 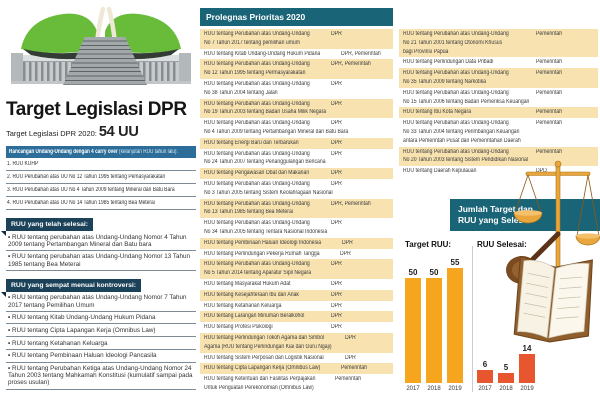 What do you see at coordinates (527, 363) in the screenshot?
I see `bar: 14` at bounding box center [527, 363].